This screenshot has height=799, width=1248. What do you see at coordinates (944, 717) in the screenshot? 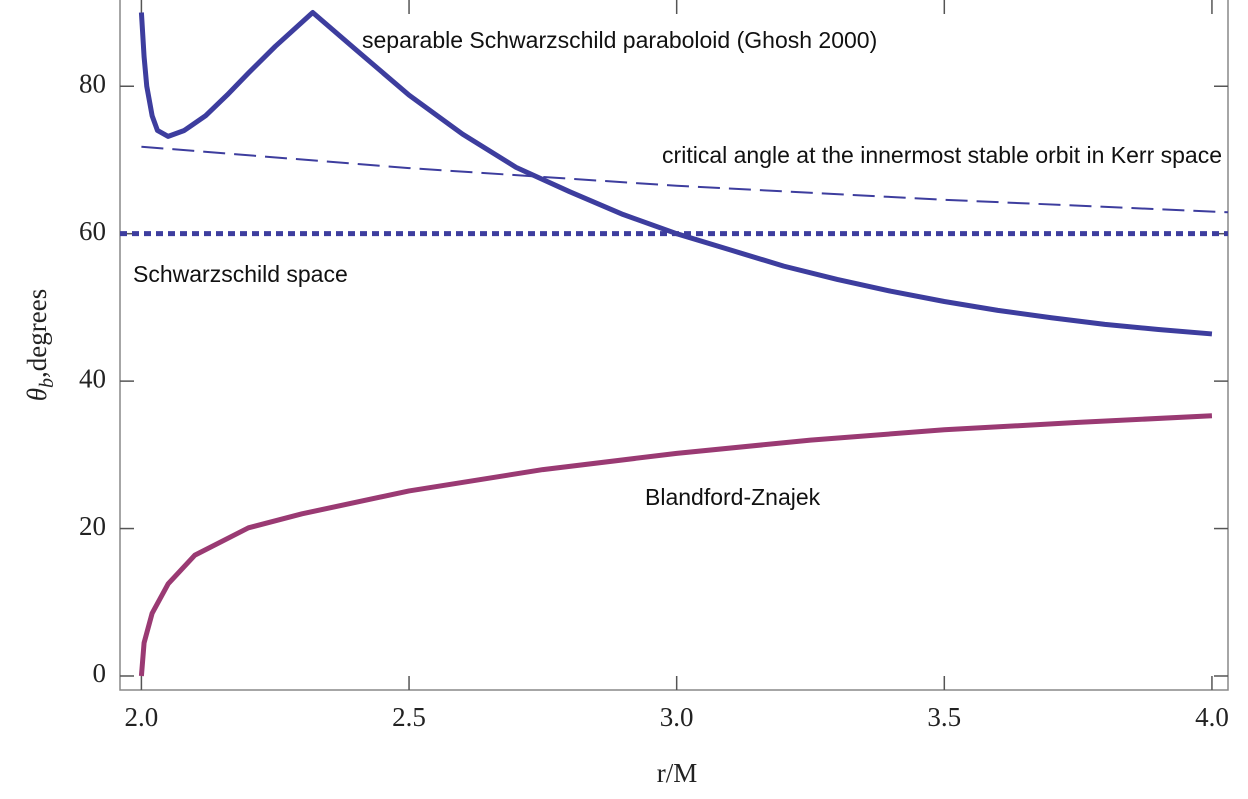
I see `x-tick-label: 3.5` at bounding box center [944, 717].